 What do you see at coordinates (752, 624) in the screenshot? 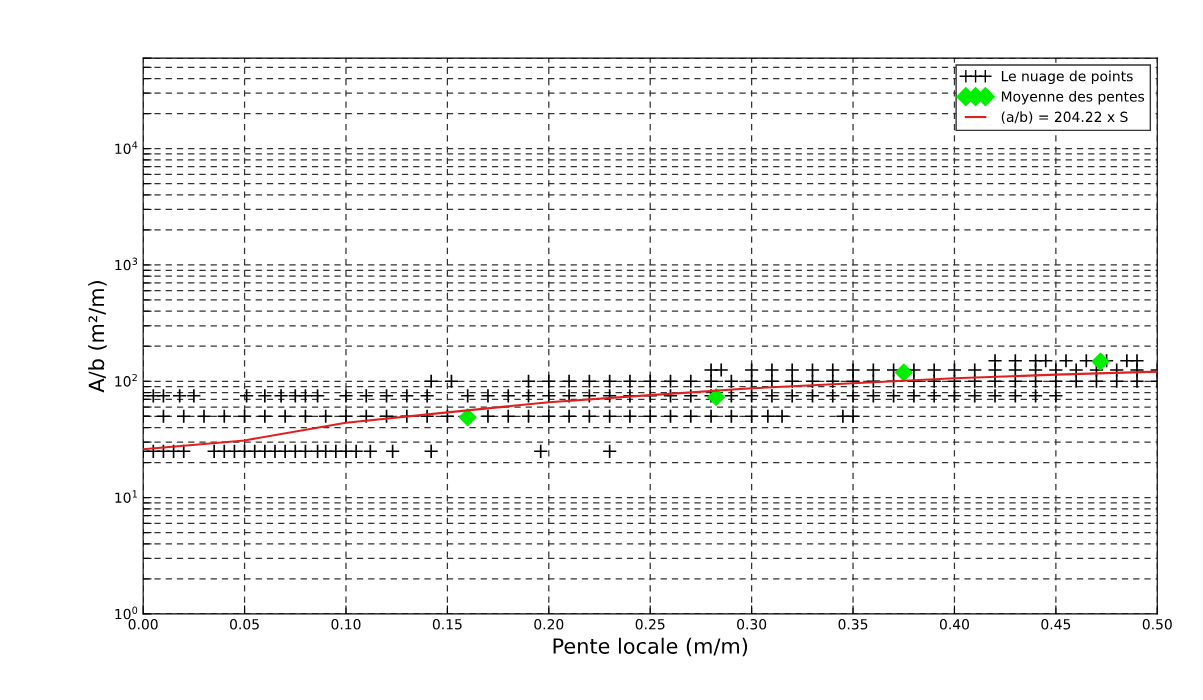
I see `x-tick-label: 0.30` at bounding box center [752, 624].